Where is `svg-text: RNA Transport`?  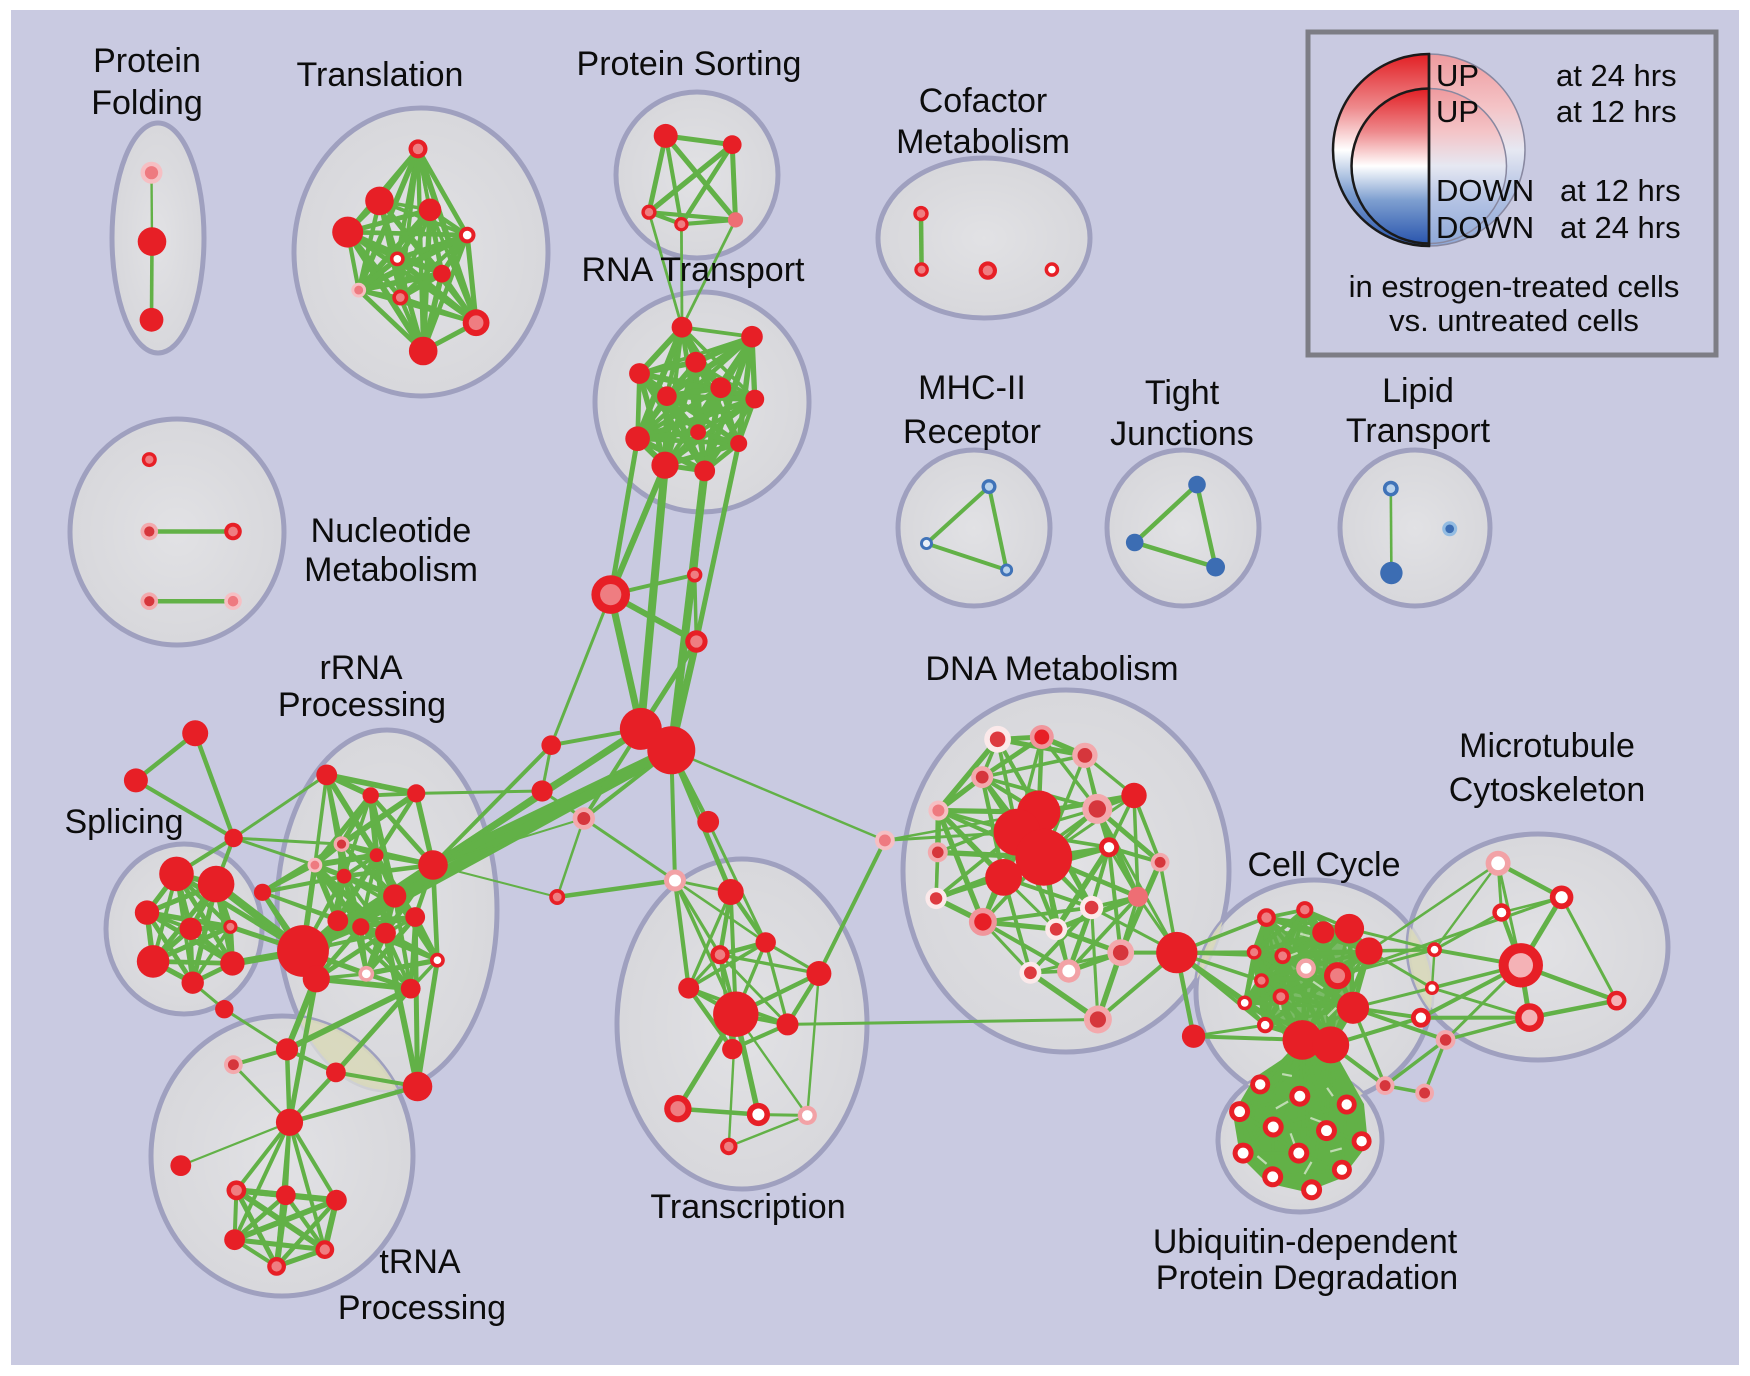 svg-text: RNA Transport is located at coordinates (694, 270).